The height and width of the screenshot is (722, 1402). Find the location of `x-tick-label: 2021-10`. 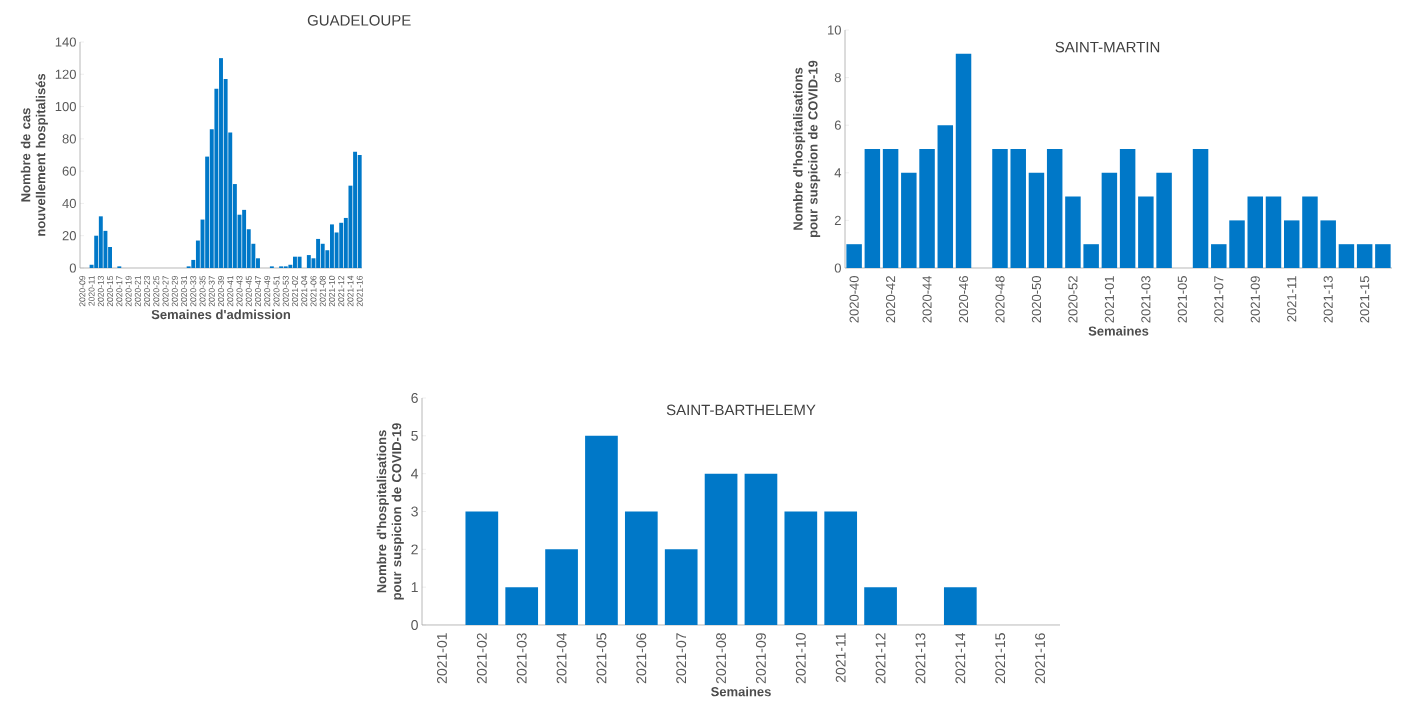

x-tick-label: 2021-10 is located at coordinates (331, 291).